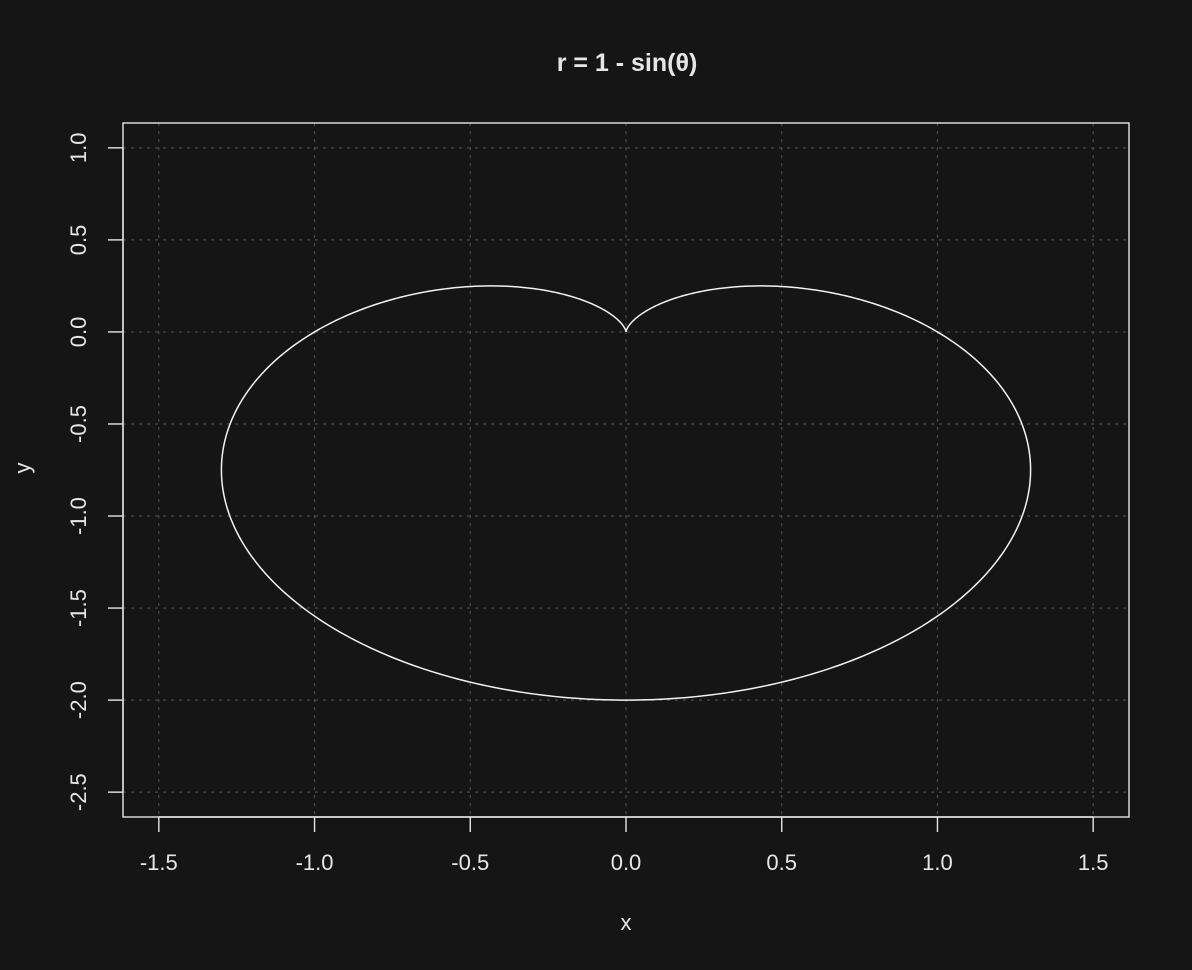  What do you see at coordinates (78, 608) in the screenshot?
I see `y-tick-label-5: -1.5` at bounding box center [78, 608].